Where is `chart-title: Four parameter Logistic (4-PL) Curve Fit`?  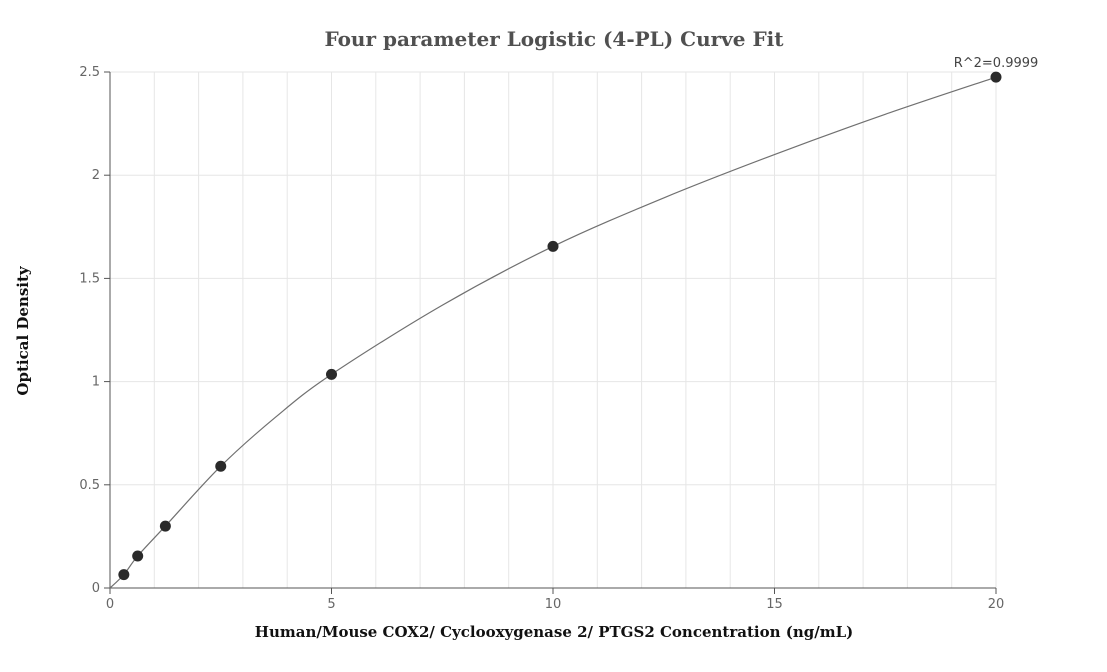
chart-title: Four parameter Logistic (4-PL) Curve Fit is located at coordinates (554, 39).